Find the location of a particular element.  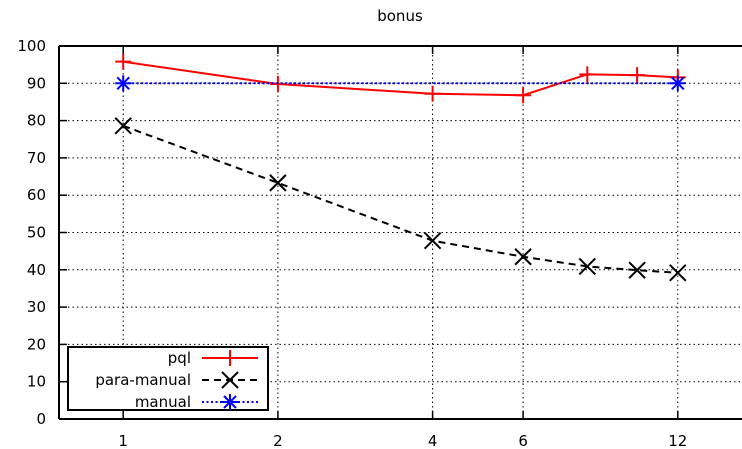

x-tick-label: 1 is located at coordinates (123, 440).